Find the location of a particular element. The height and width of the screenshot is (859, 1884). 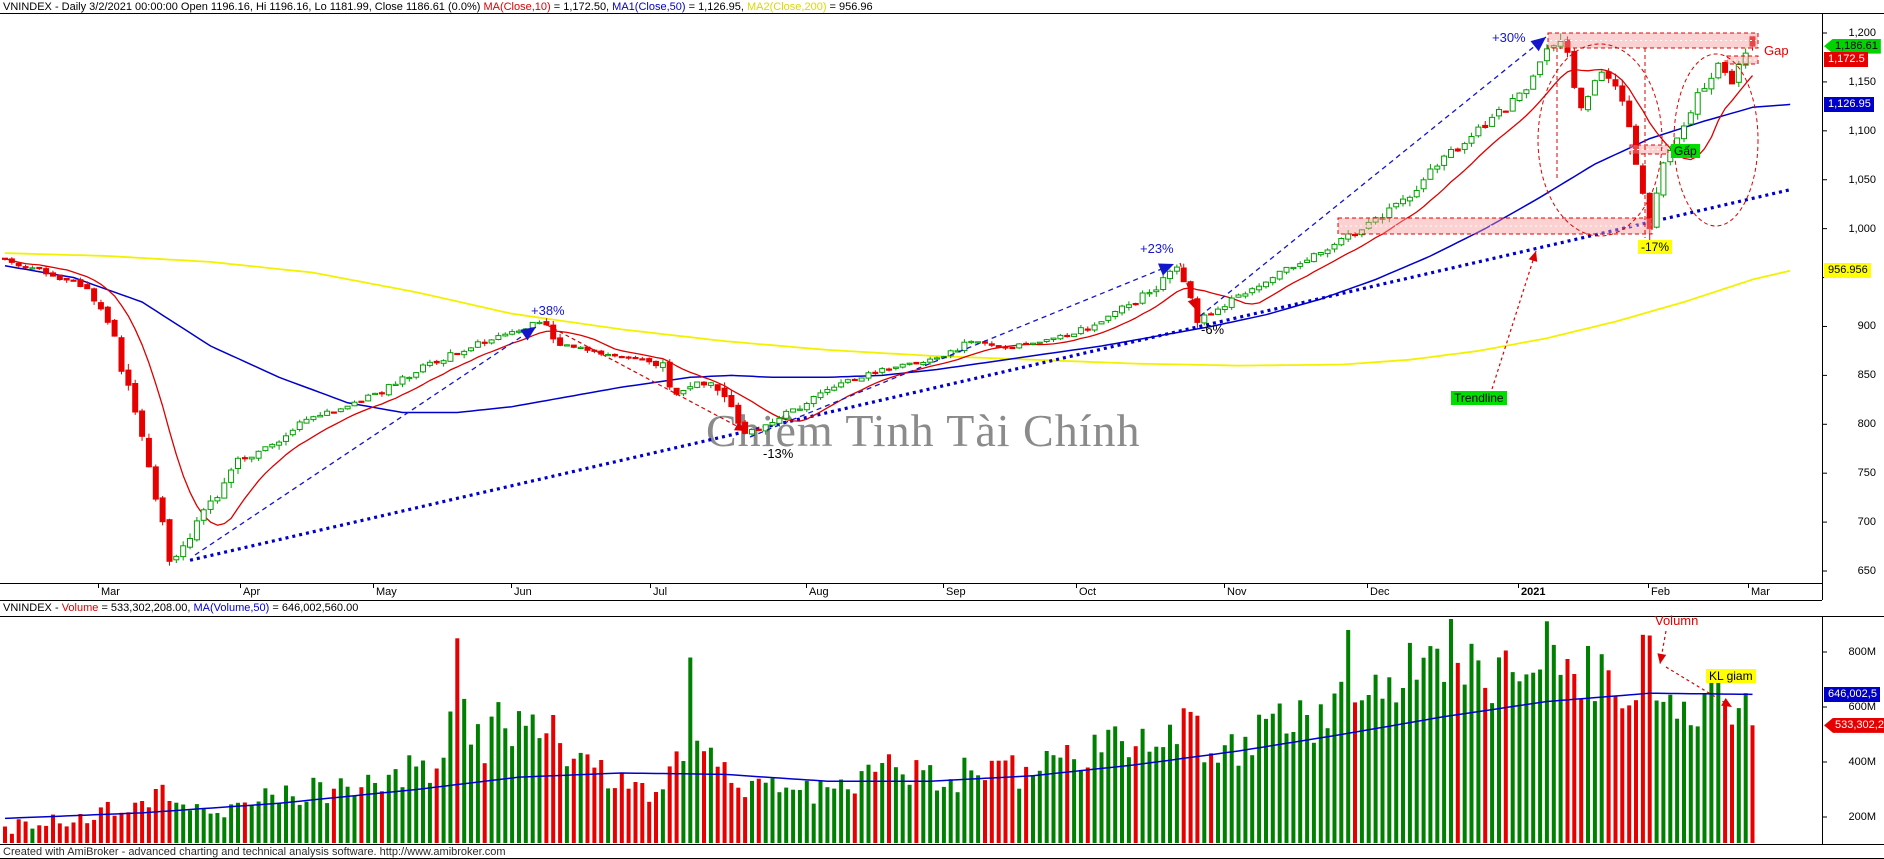

voltitle-ma-value: = 646,002,560.00 is located at coordinates (314, 608).